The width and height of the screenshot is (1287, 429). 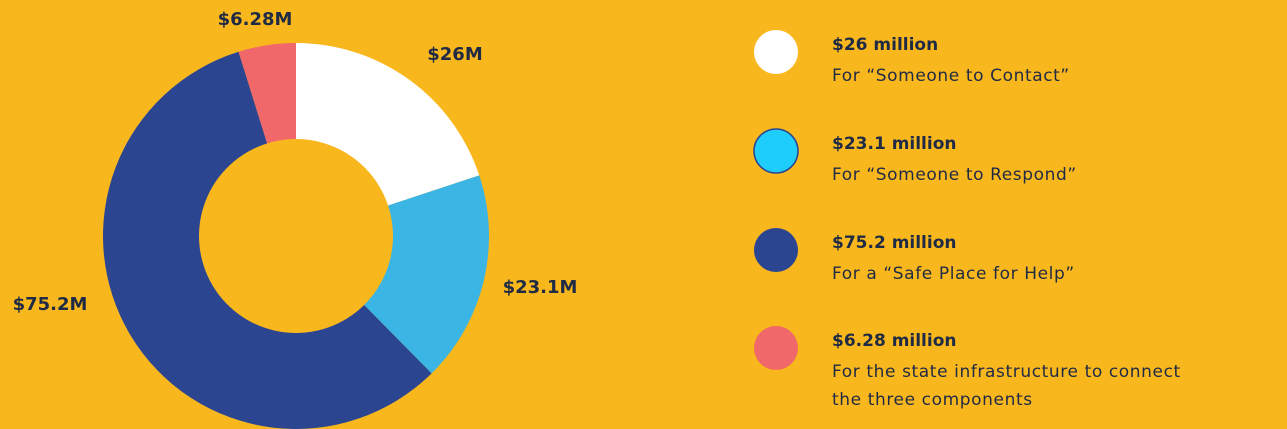 I want to click on legend-text: For “Someone to Contact”, so click(x=951, y=76).